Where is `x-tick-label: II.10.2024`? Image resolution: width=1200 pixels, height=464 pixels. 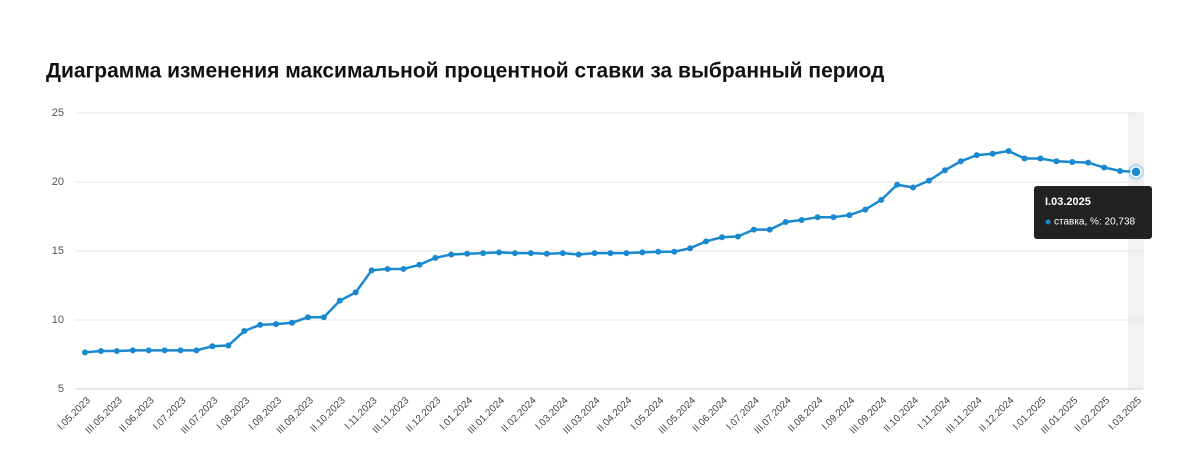
x-tick-label: II.10.2024 is located at coordinates (902, 415).